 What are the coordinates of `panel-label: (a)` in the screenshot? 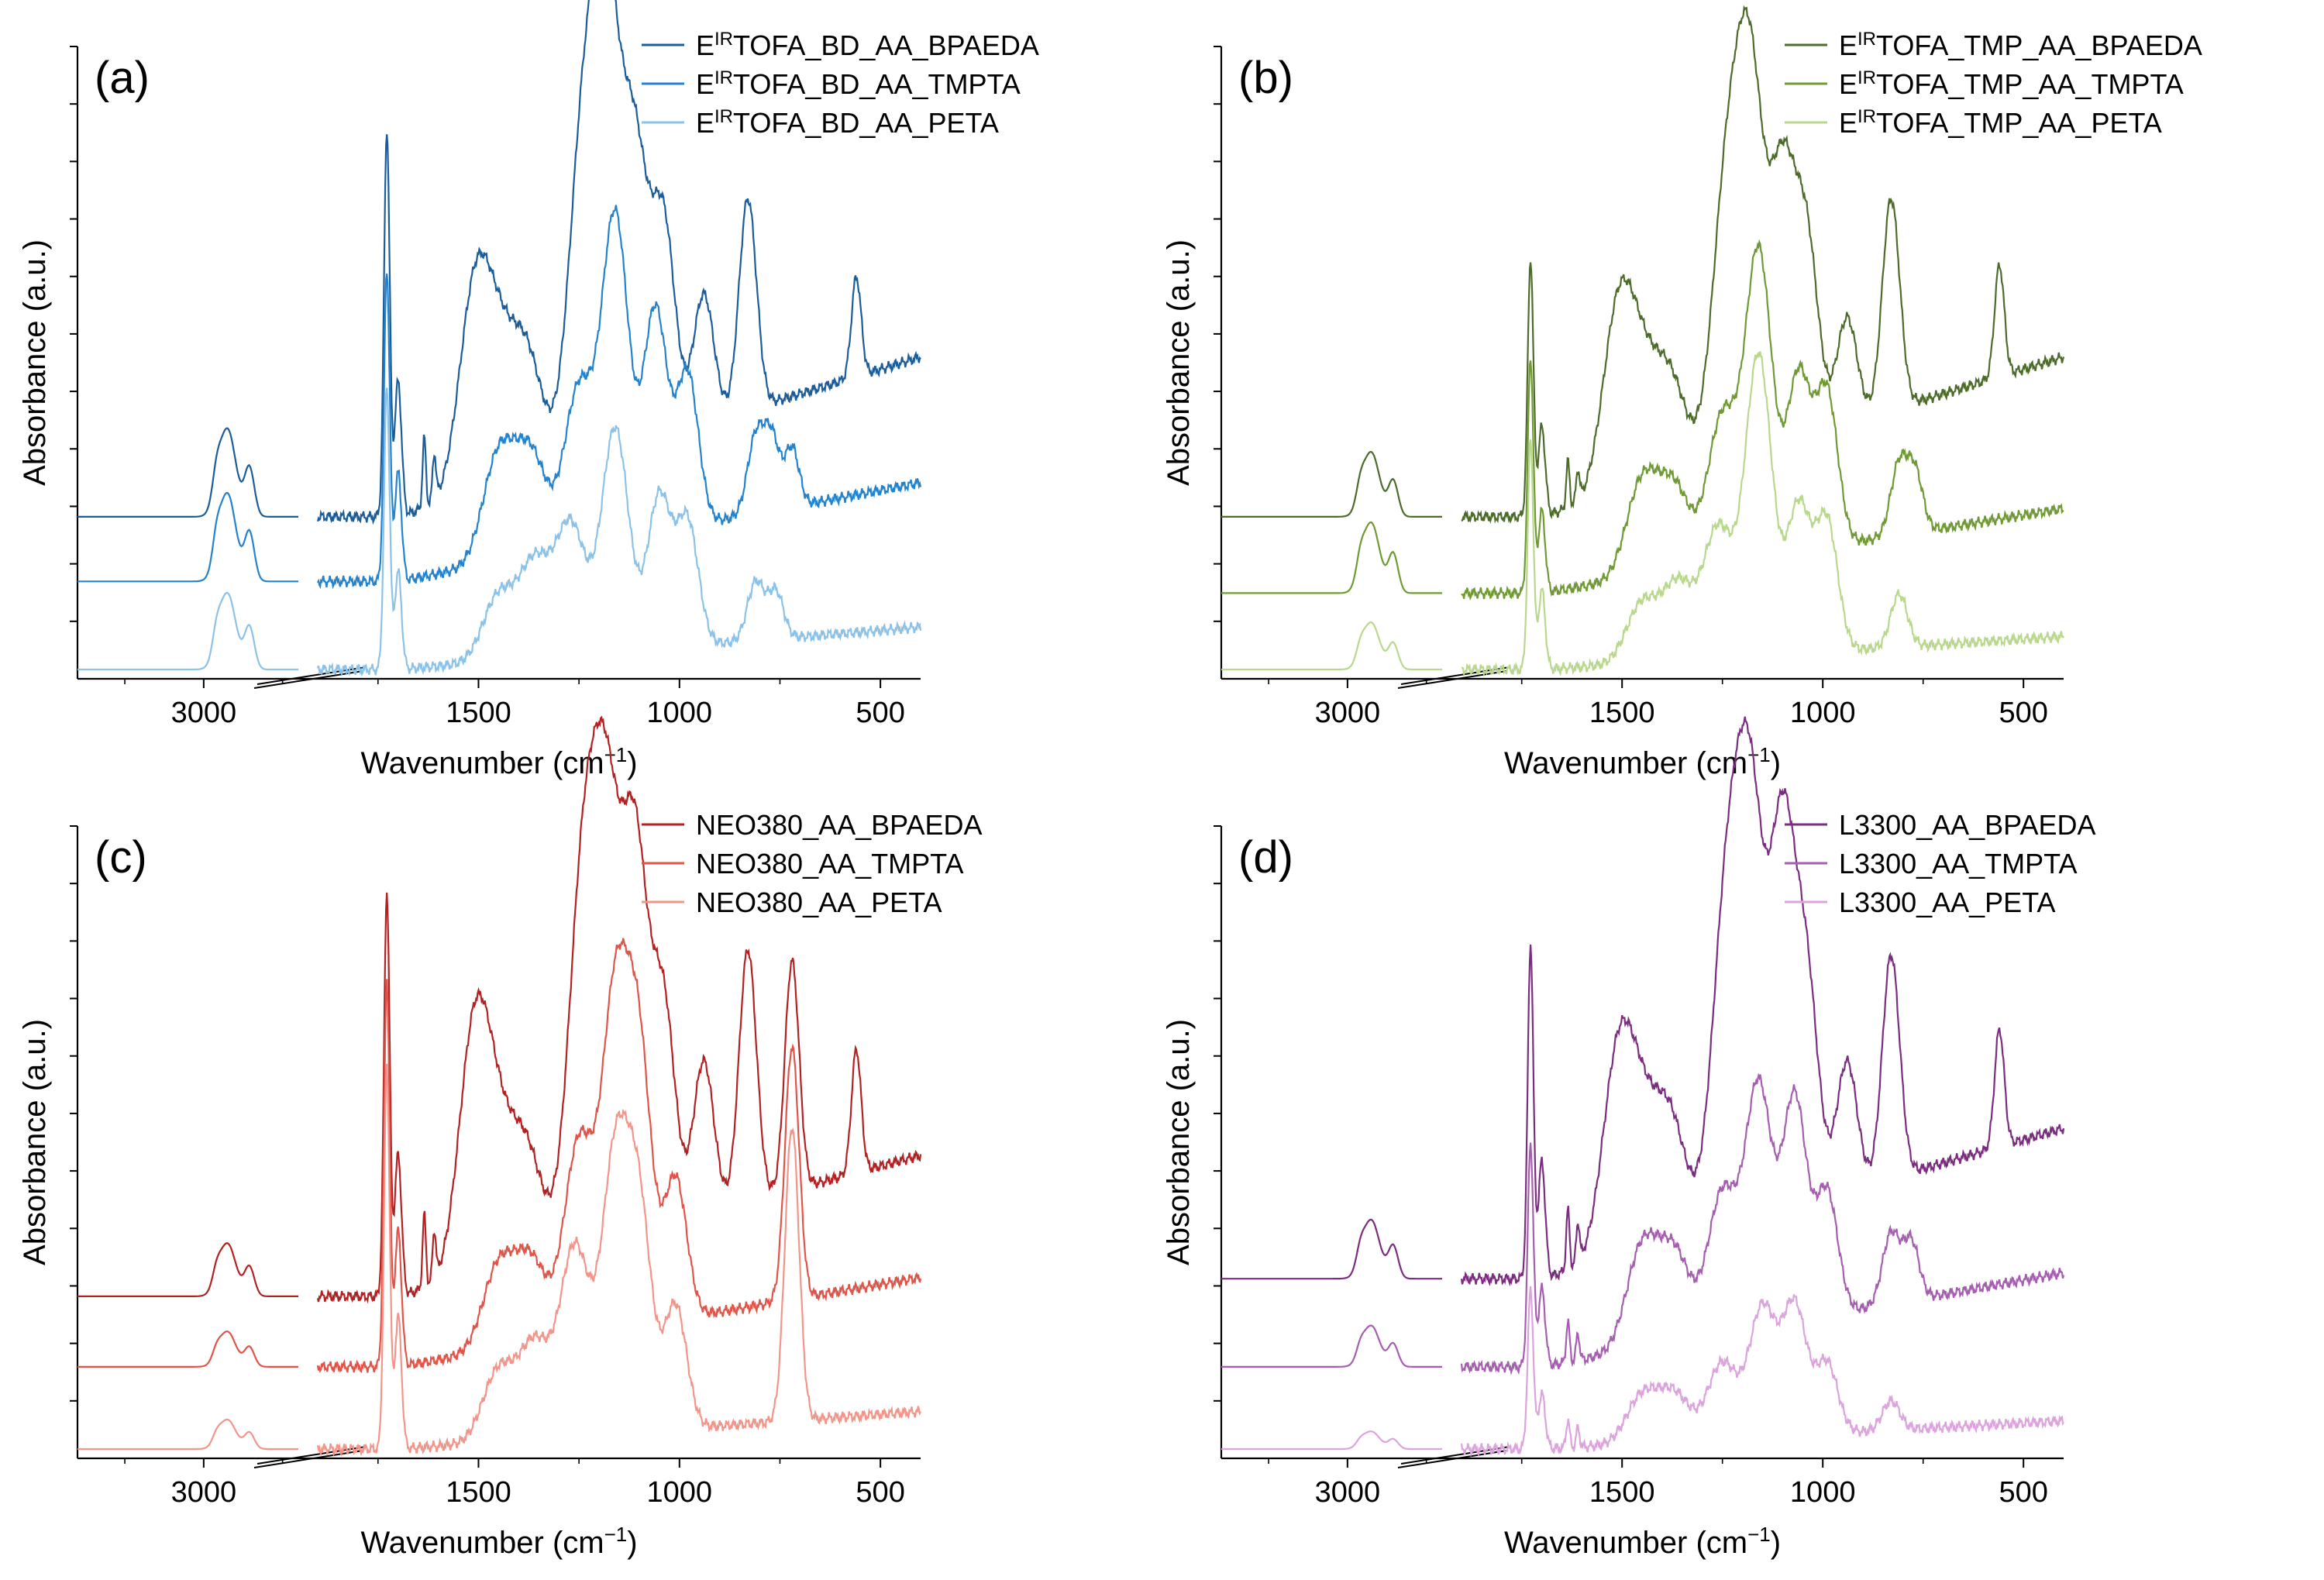 It's located at (123, 78).